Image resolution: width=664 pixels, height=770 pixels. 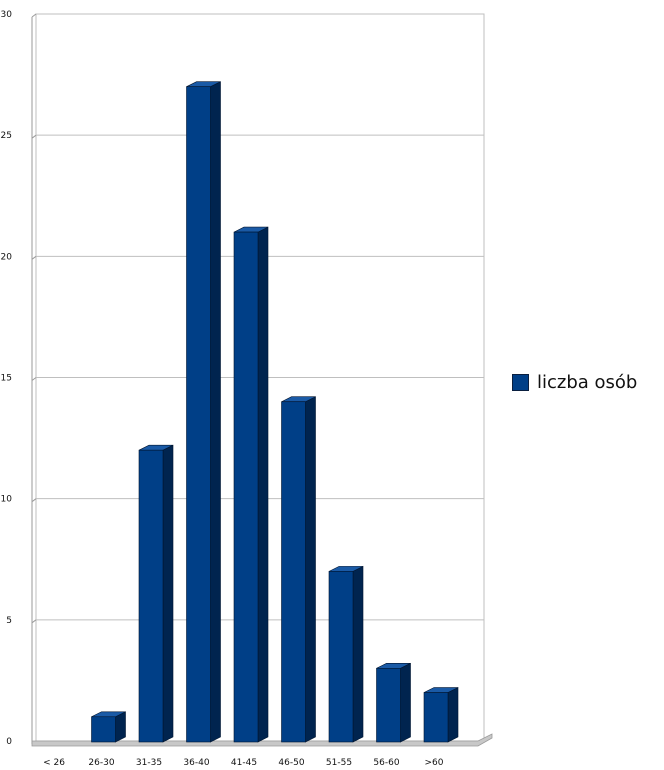 I want to click on legend-swatch, so click(x=520, y=382).